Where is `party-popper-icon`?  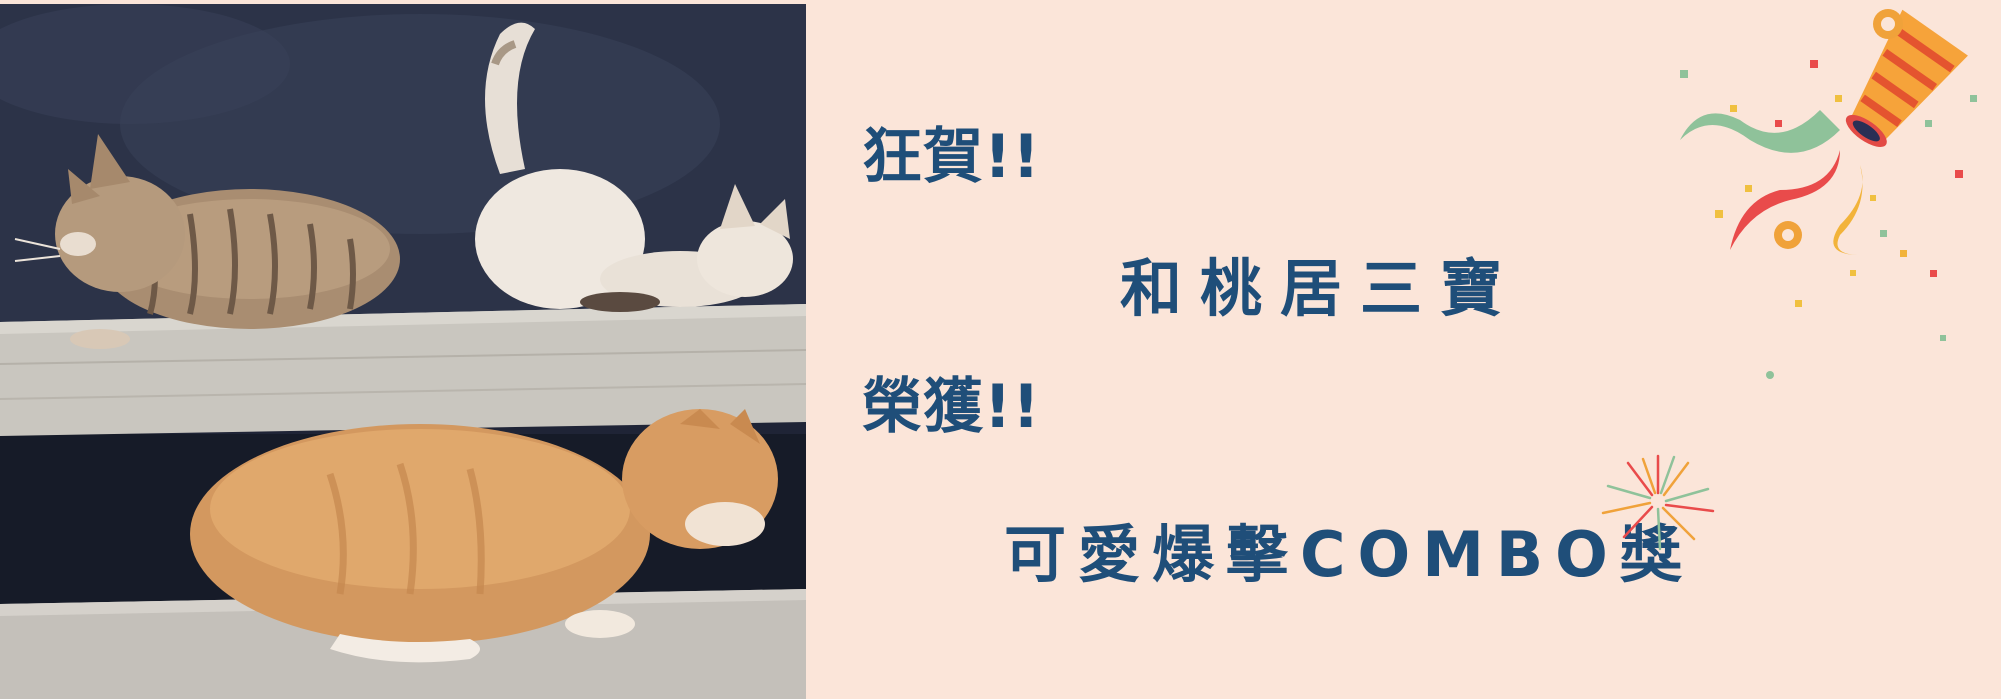 party-popper-icon is located at coordinates (1828, 194).